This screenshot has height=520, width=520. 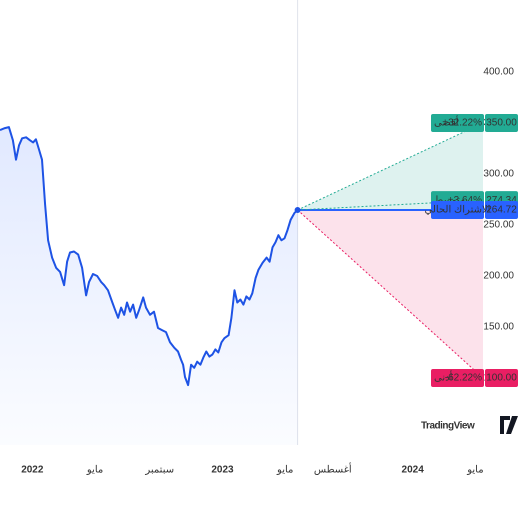 What do you see at coordinates (159, 470) in the screenshot?
I see `x-tick-label: سبتمبر` at bounding box center [159, 470].